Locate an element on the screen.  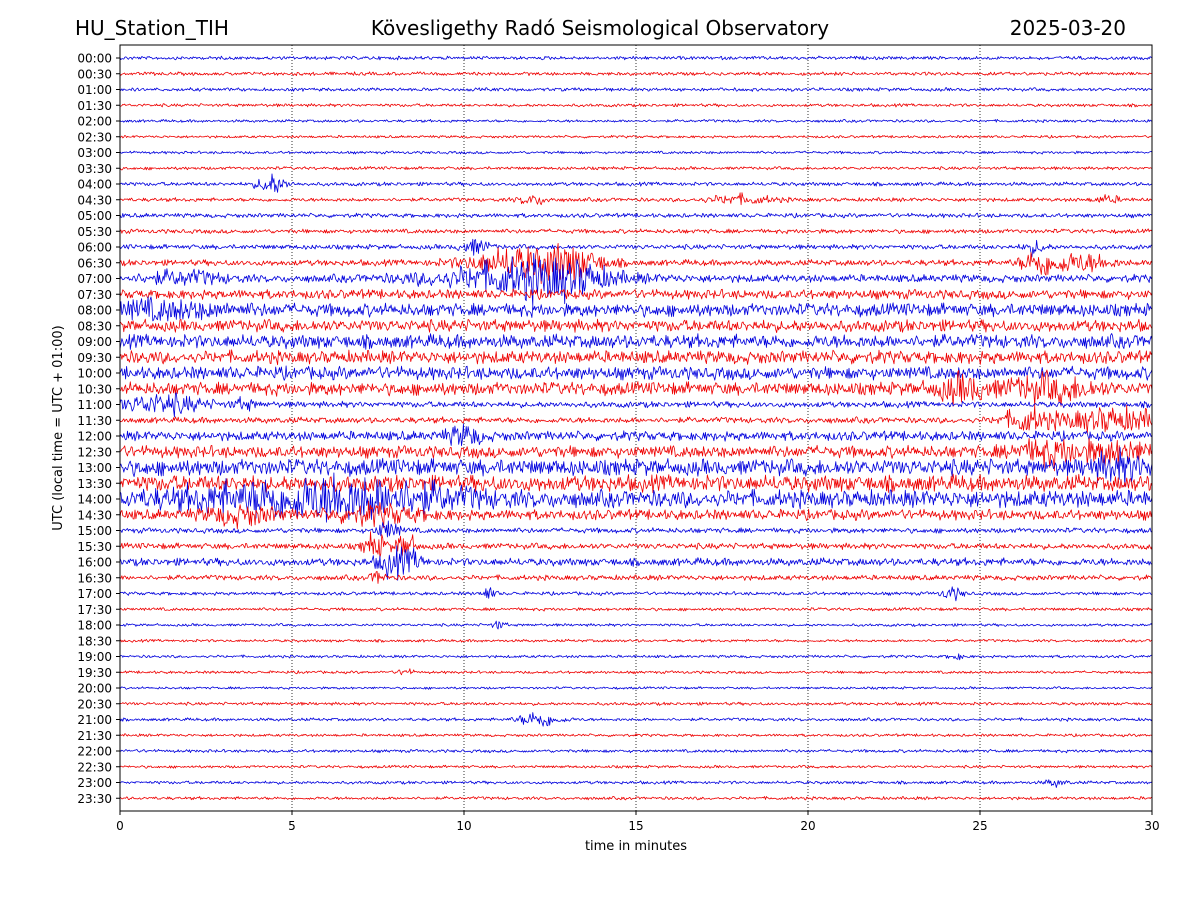
y-tick-label: 23:30 is located at coordinates (94, 799).